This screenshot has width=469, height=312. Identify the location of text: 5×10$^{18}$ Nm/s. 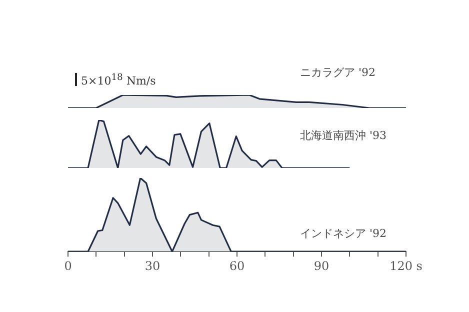
(118, 80).